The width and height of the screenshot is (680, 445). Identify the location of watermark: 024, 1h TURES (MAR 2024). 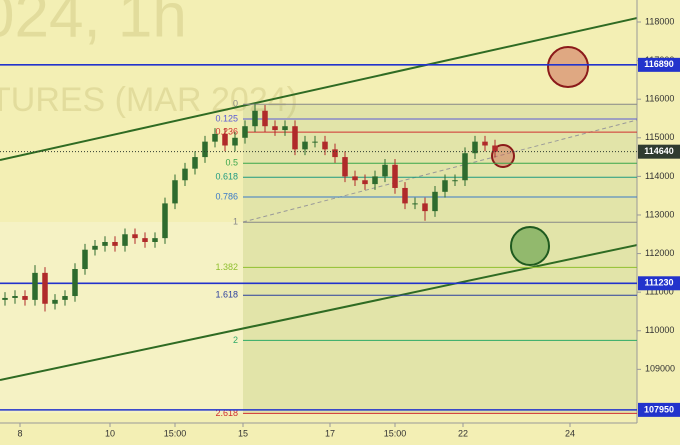
(149, 59).